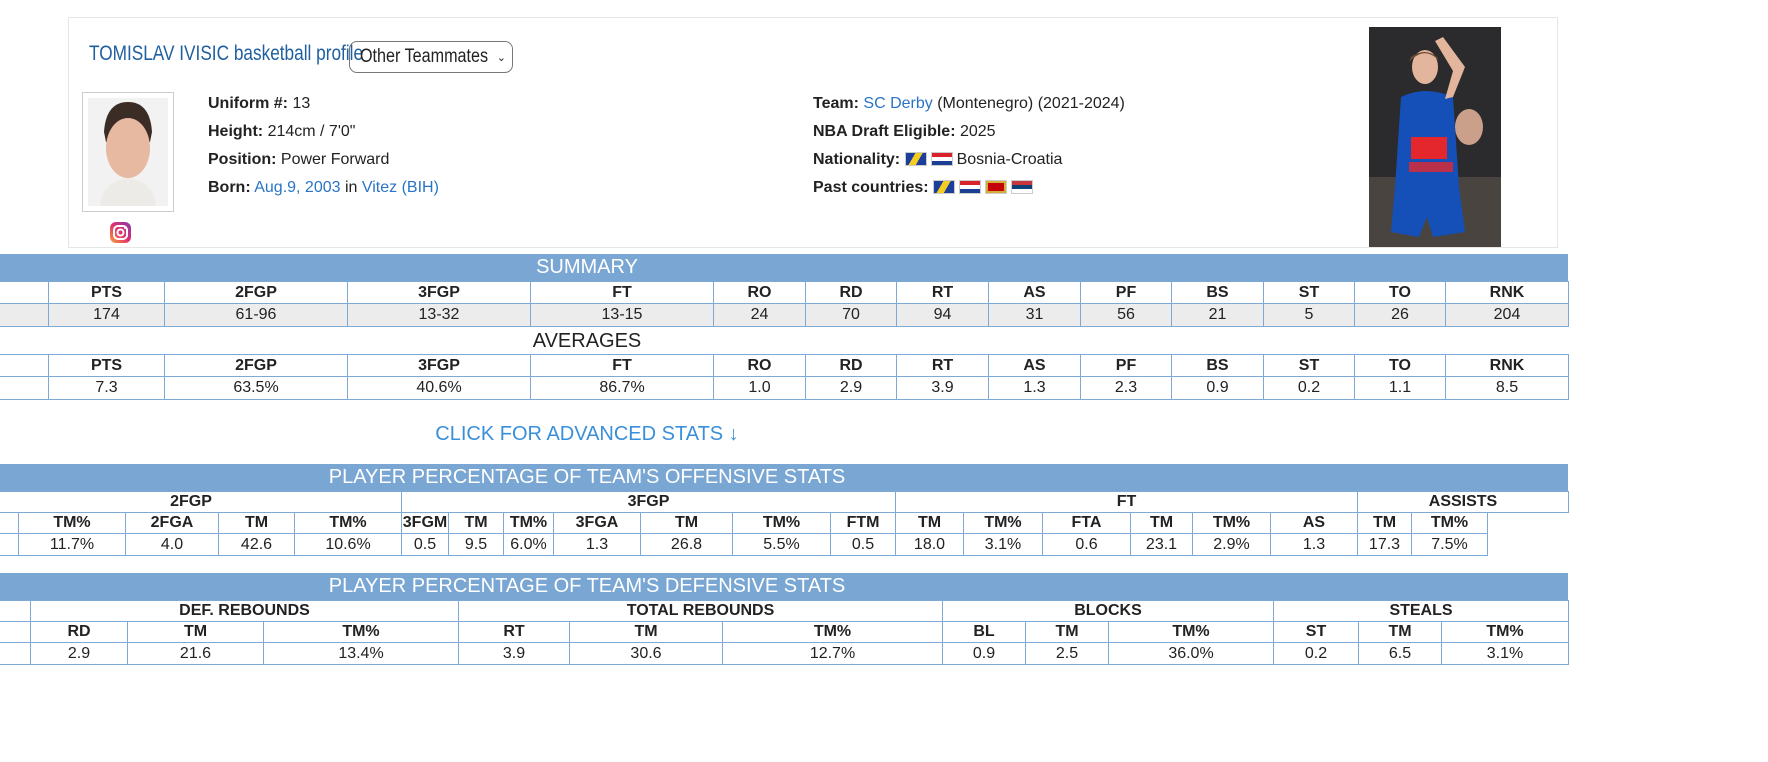 The height and width of the screenshot is (762, 1768). What do you see at coordinates (759, 292) in the screenshot?
I see `column-header: RO` at bounding box center [759, 292].